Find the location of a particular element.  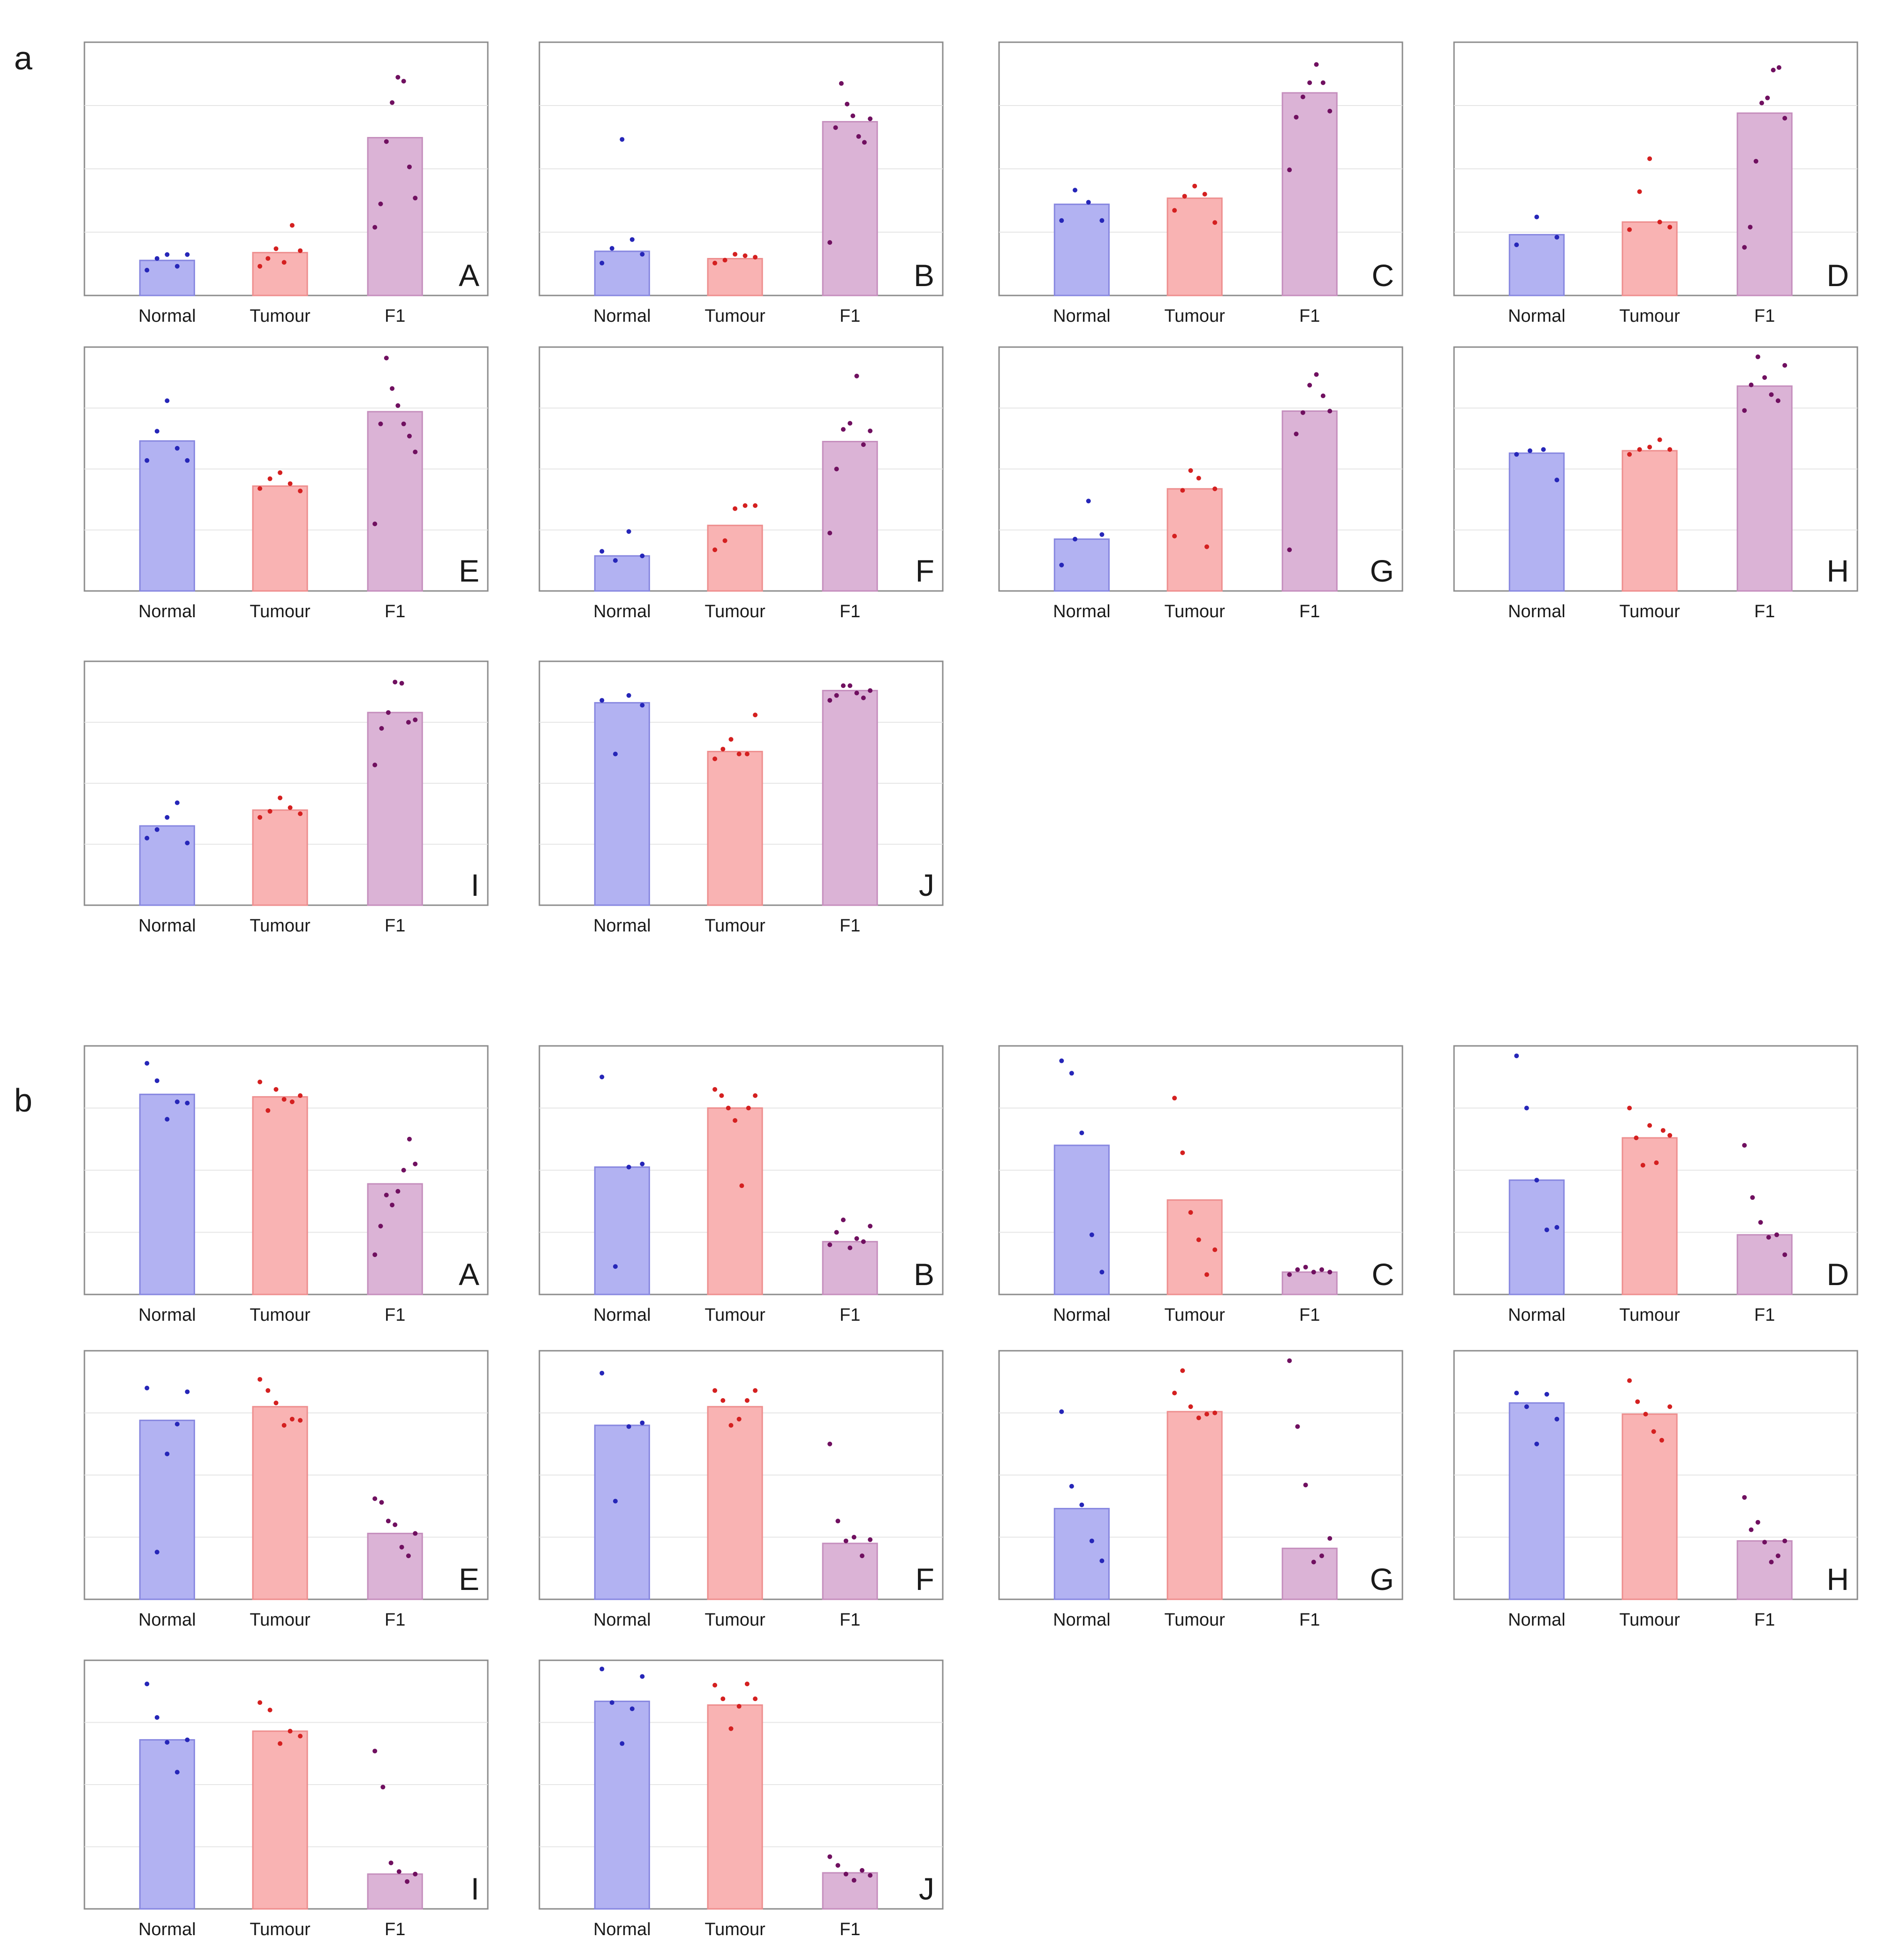

chart-b-a-point-normal is located at coordinates (147, 1063).